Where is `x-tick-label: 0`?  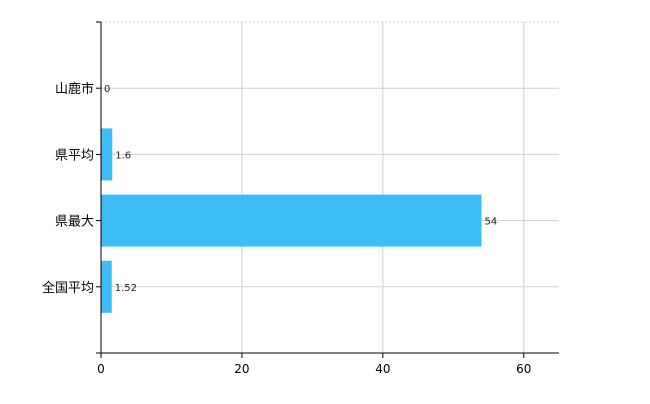 x-tick-label: 0 is located at coordinates (101, 369).